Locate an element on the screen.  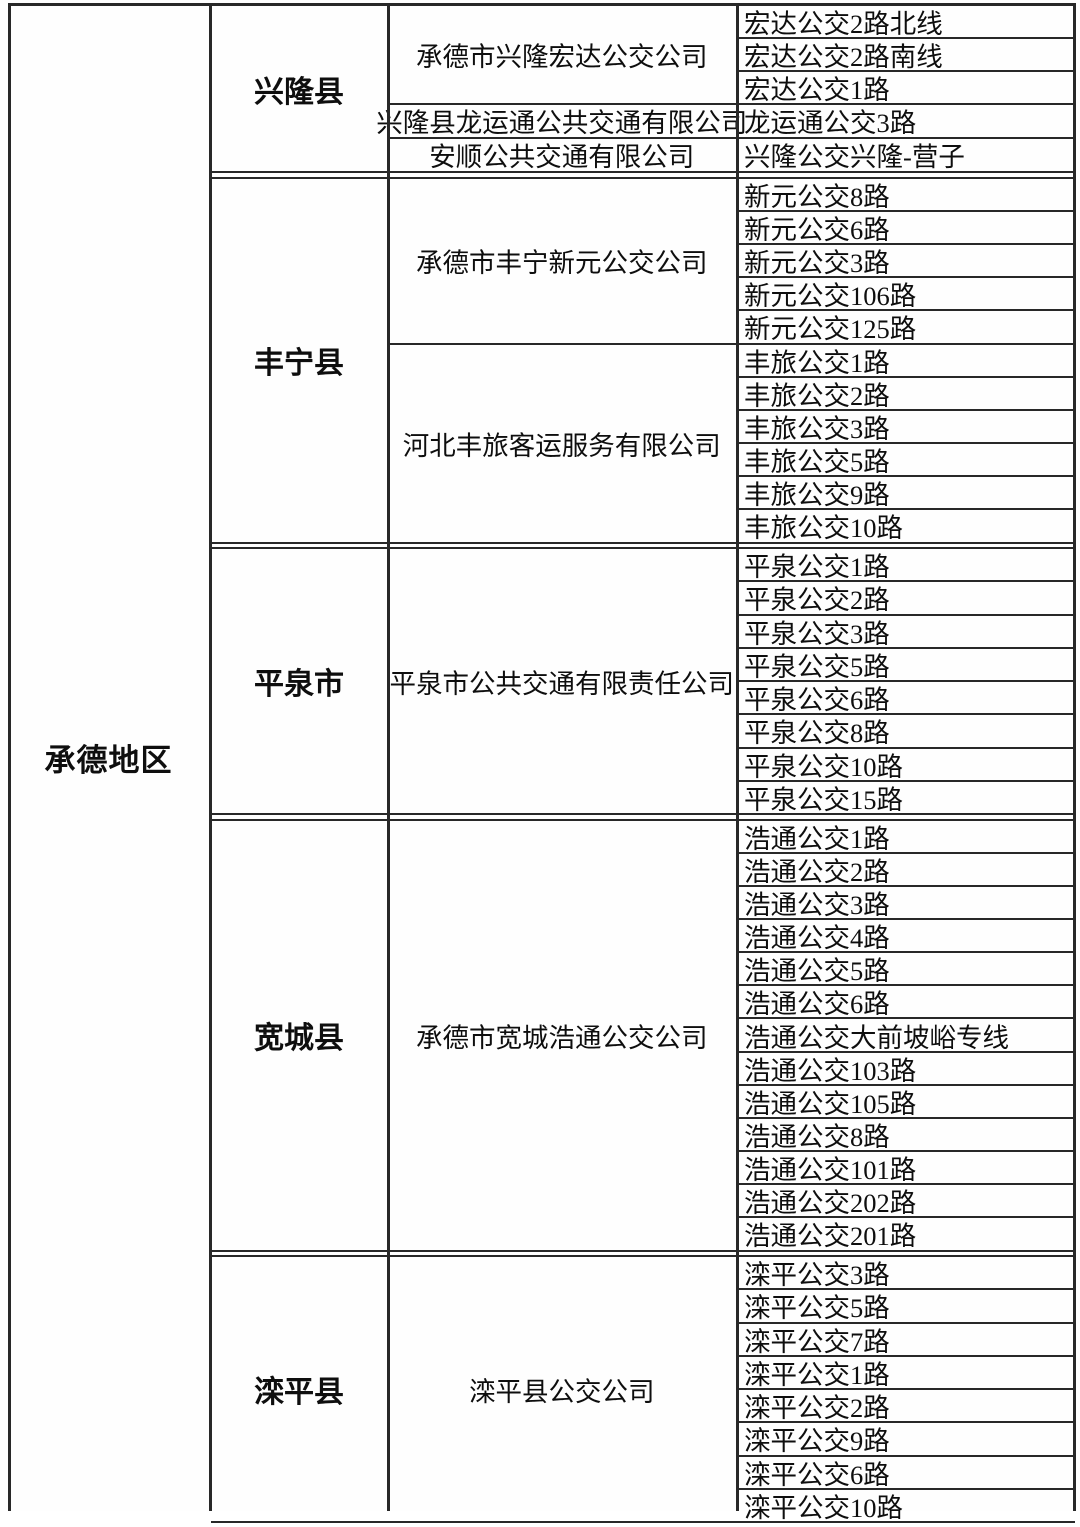
route-label: 丰旅公交10路 is located at coordinates (823, 528).